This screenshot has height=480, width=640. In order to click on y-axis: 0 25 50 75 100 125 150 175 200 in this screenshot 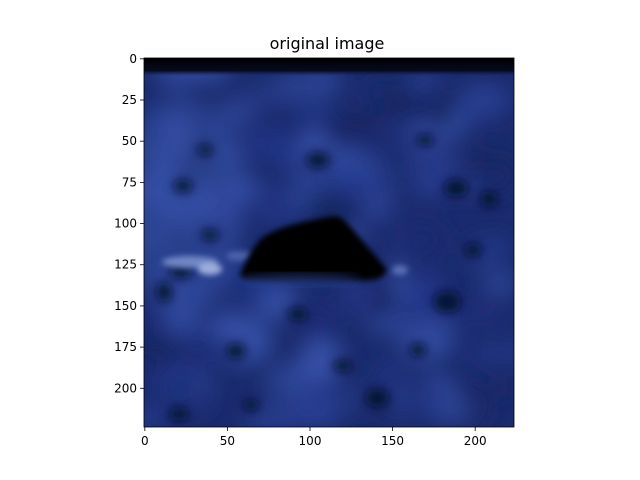, I will do `click(129, 223)`.